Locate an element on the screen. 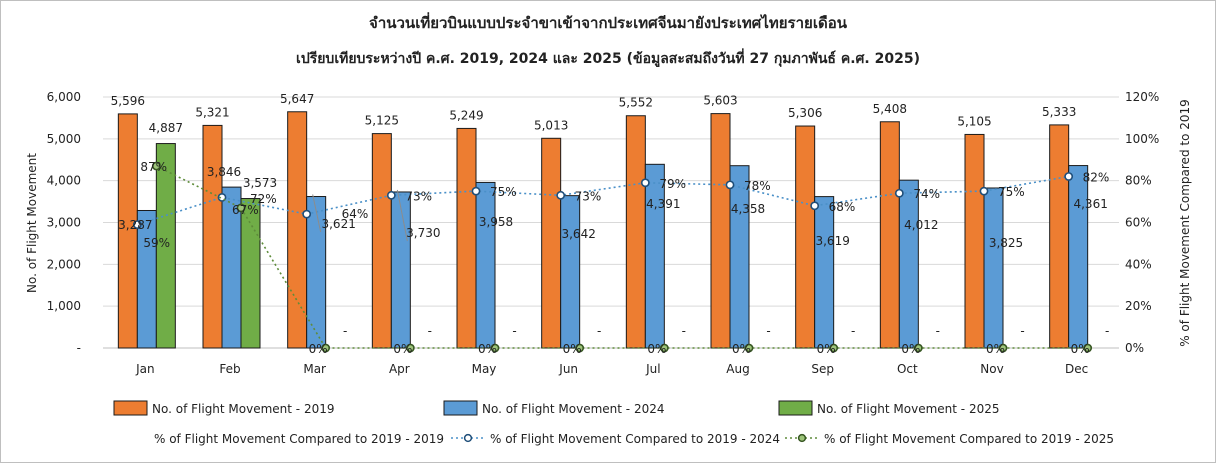 This screenshot has height=466, width=1216. data-label-2025: 4,887 is located at coordinates (166, 128).